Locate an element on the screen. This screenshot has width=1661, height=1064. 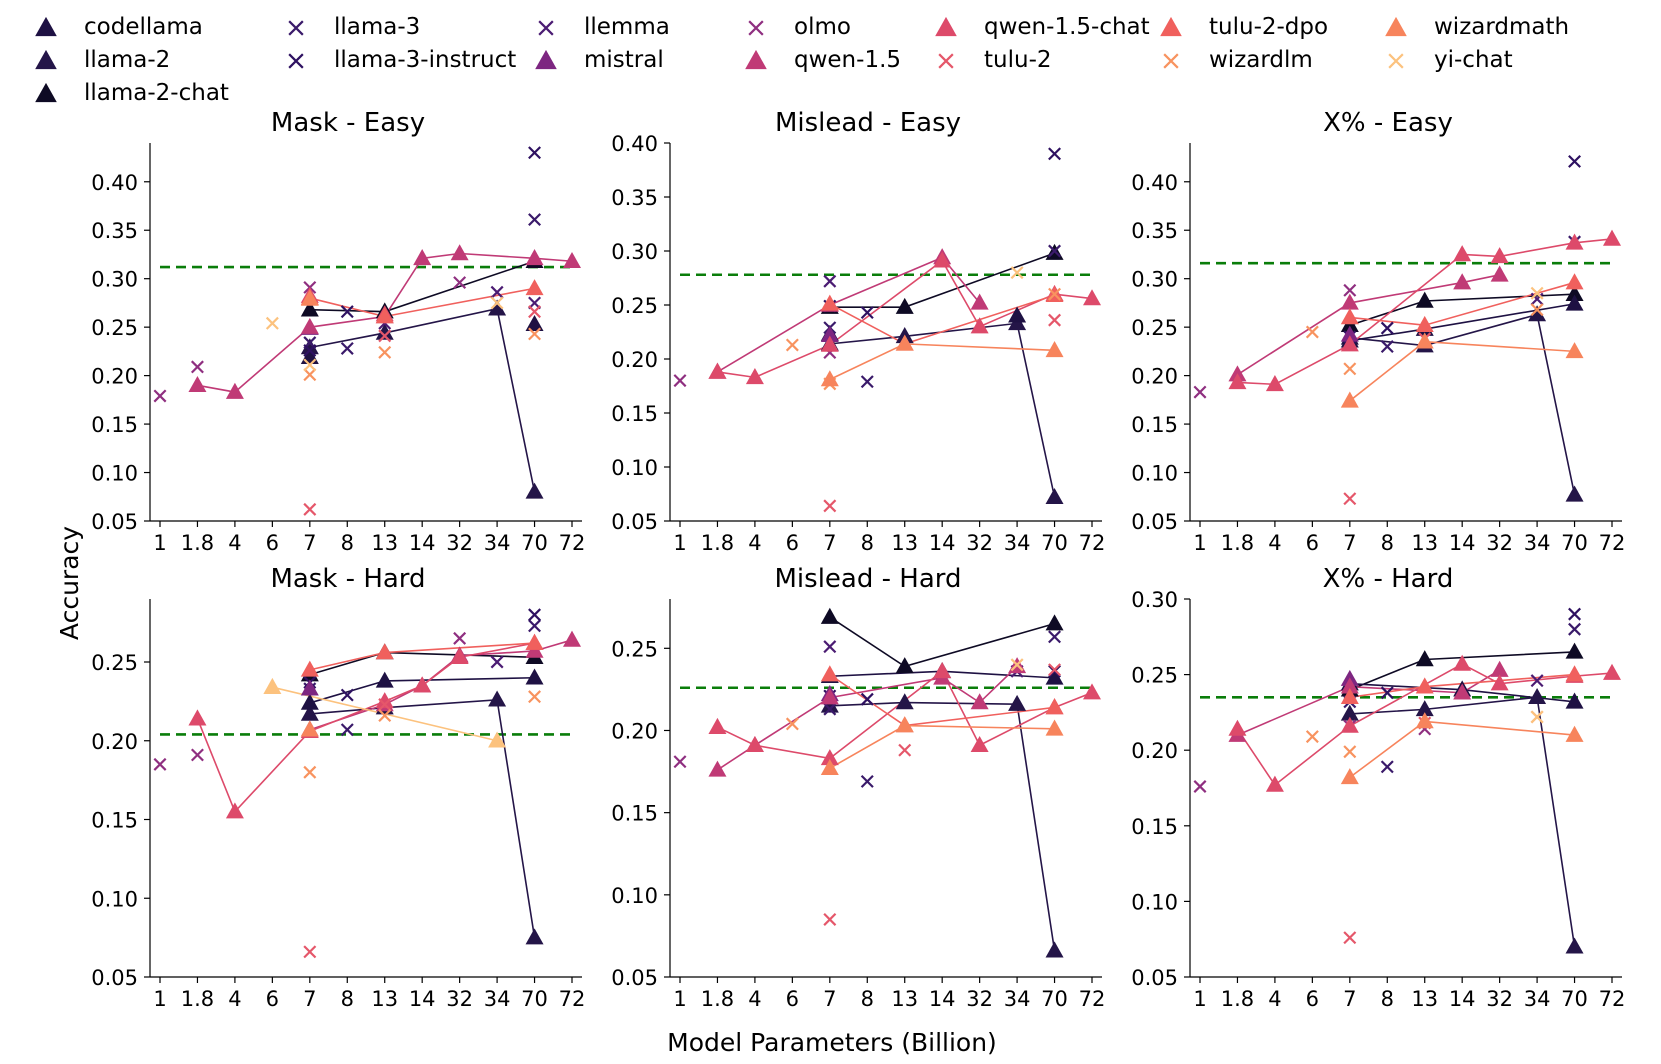
legend-item-yi-chat: yi-chat is located at coordinates (1446, 60).